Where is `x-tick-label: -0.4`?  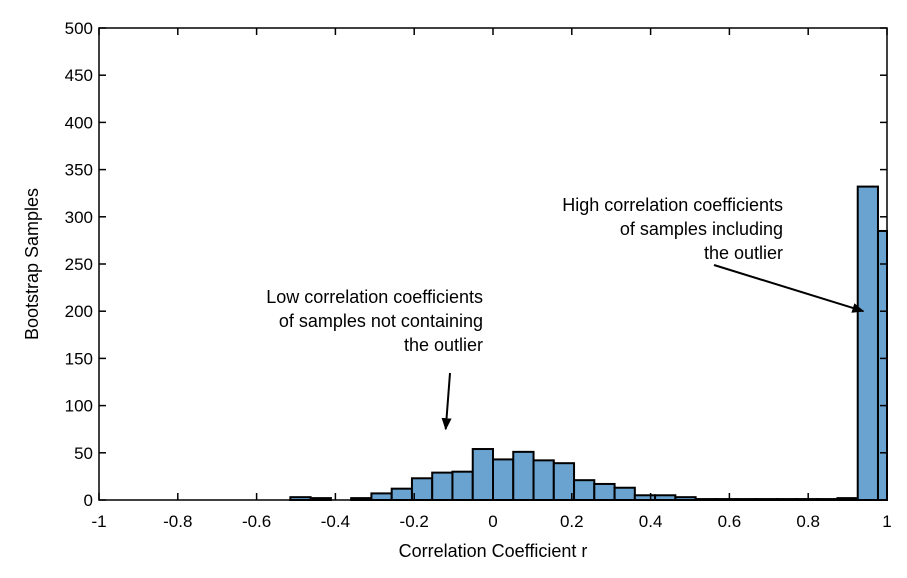
x-tick-label: -0.4 is located at coordinates (335, 521).